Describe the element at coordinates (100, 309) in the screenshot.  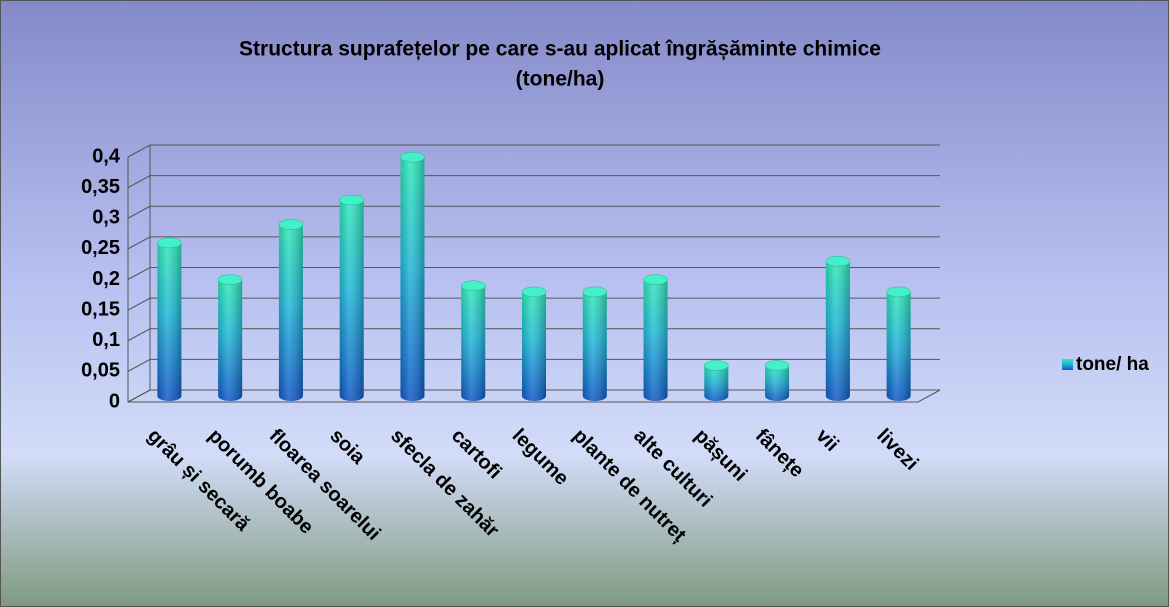
I see `y-tick-label: 0,15` at that location.